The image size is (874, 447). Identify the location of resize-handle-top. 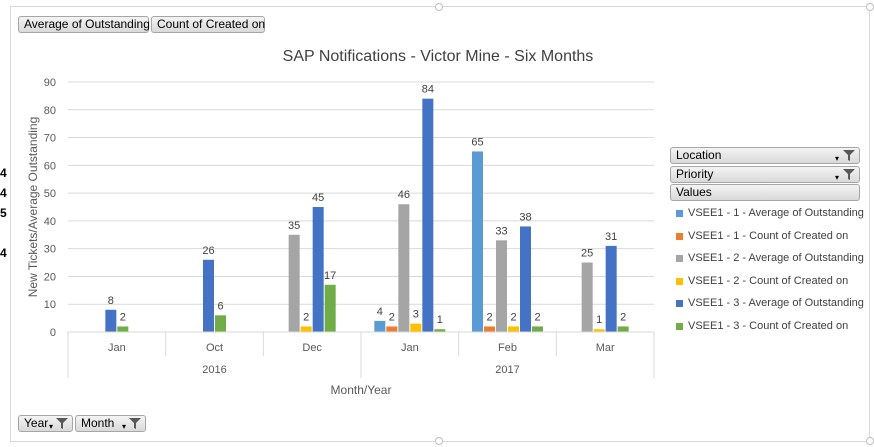
(439, 7).